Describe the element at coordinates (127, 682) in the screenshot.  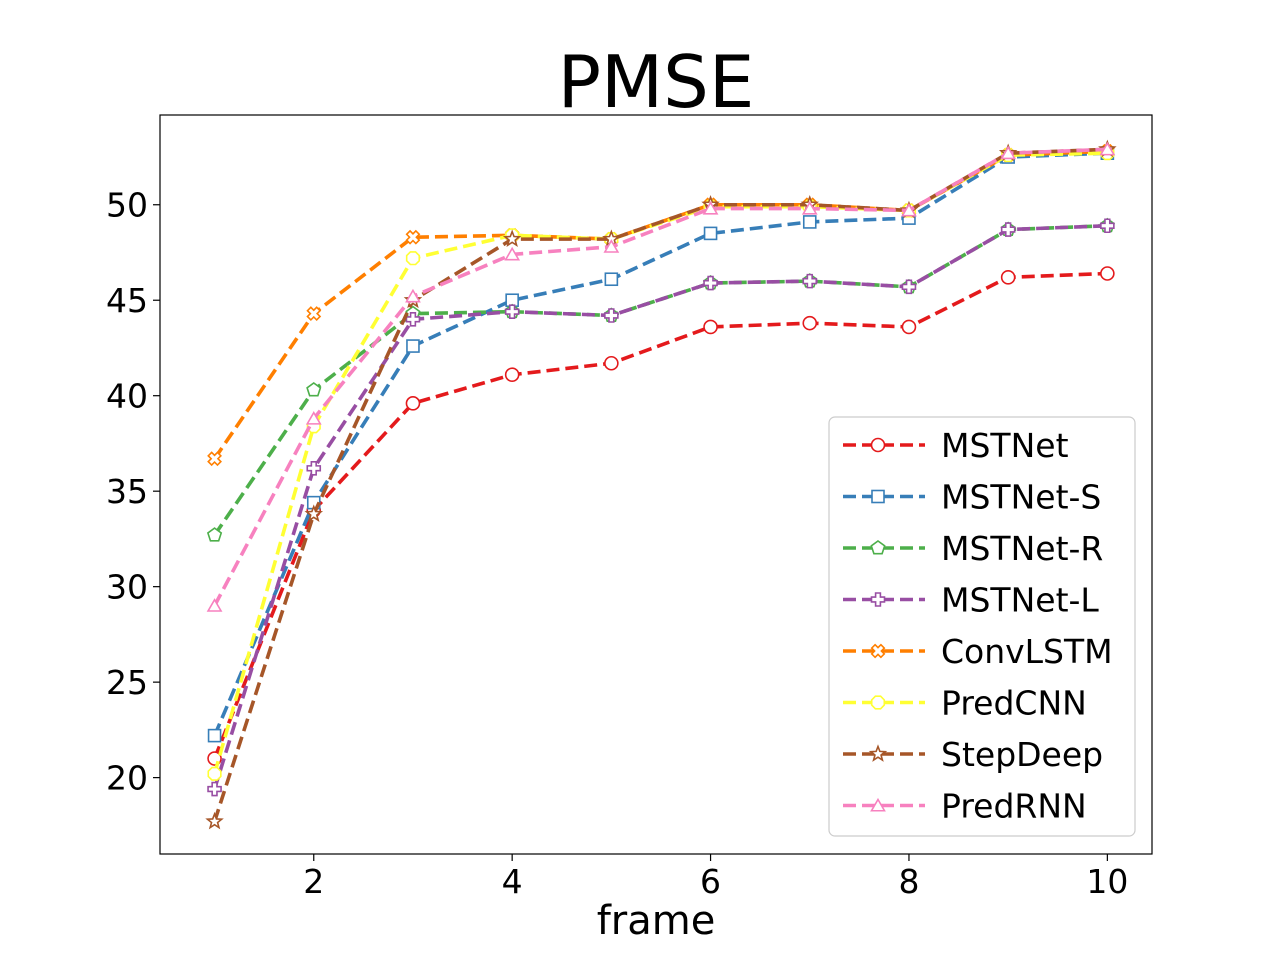
I see `y-tick-label: 25` at that location.